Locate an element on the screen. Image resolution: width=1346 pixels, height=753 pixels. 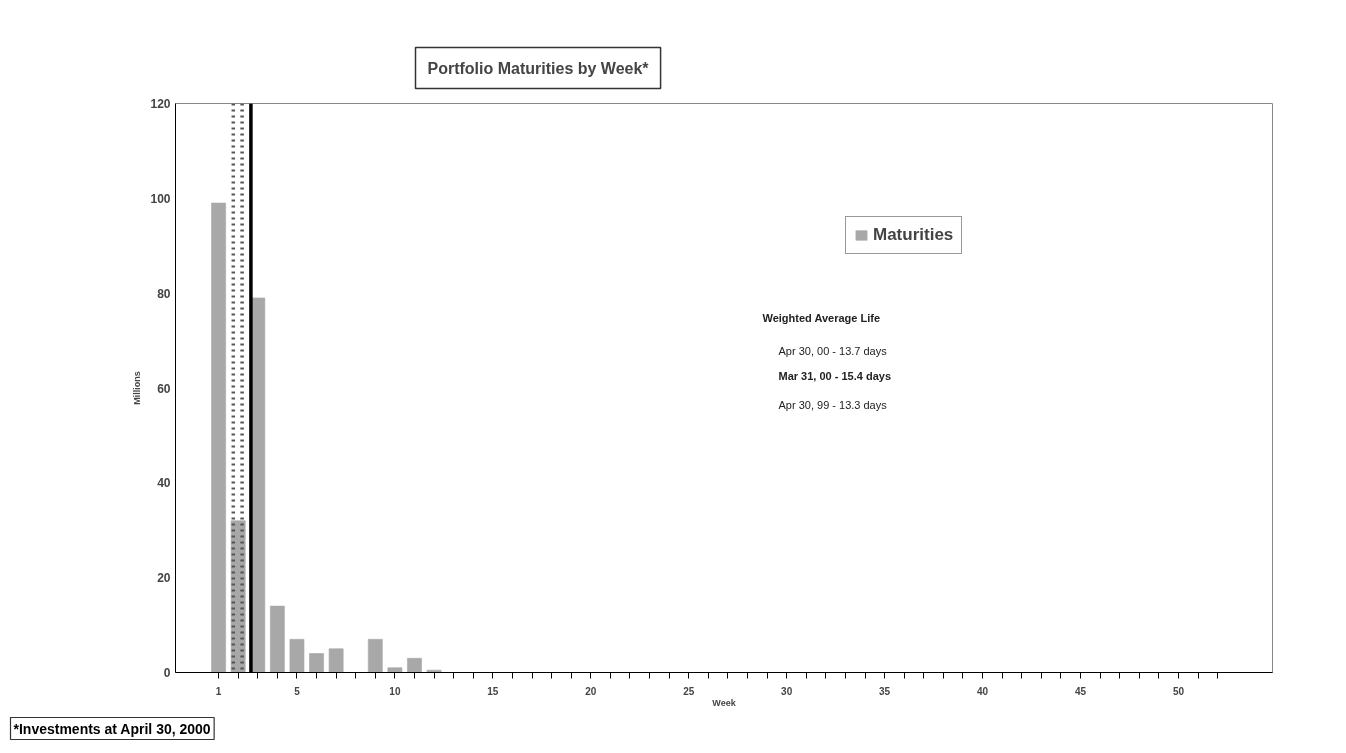
y-tick-label: 60 is located at coordinates (164, 388).